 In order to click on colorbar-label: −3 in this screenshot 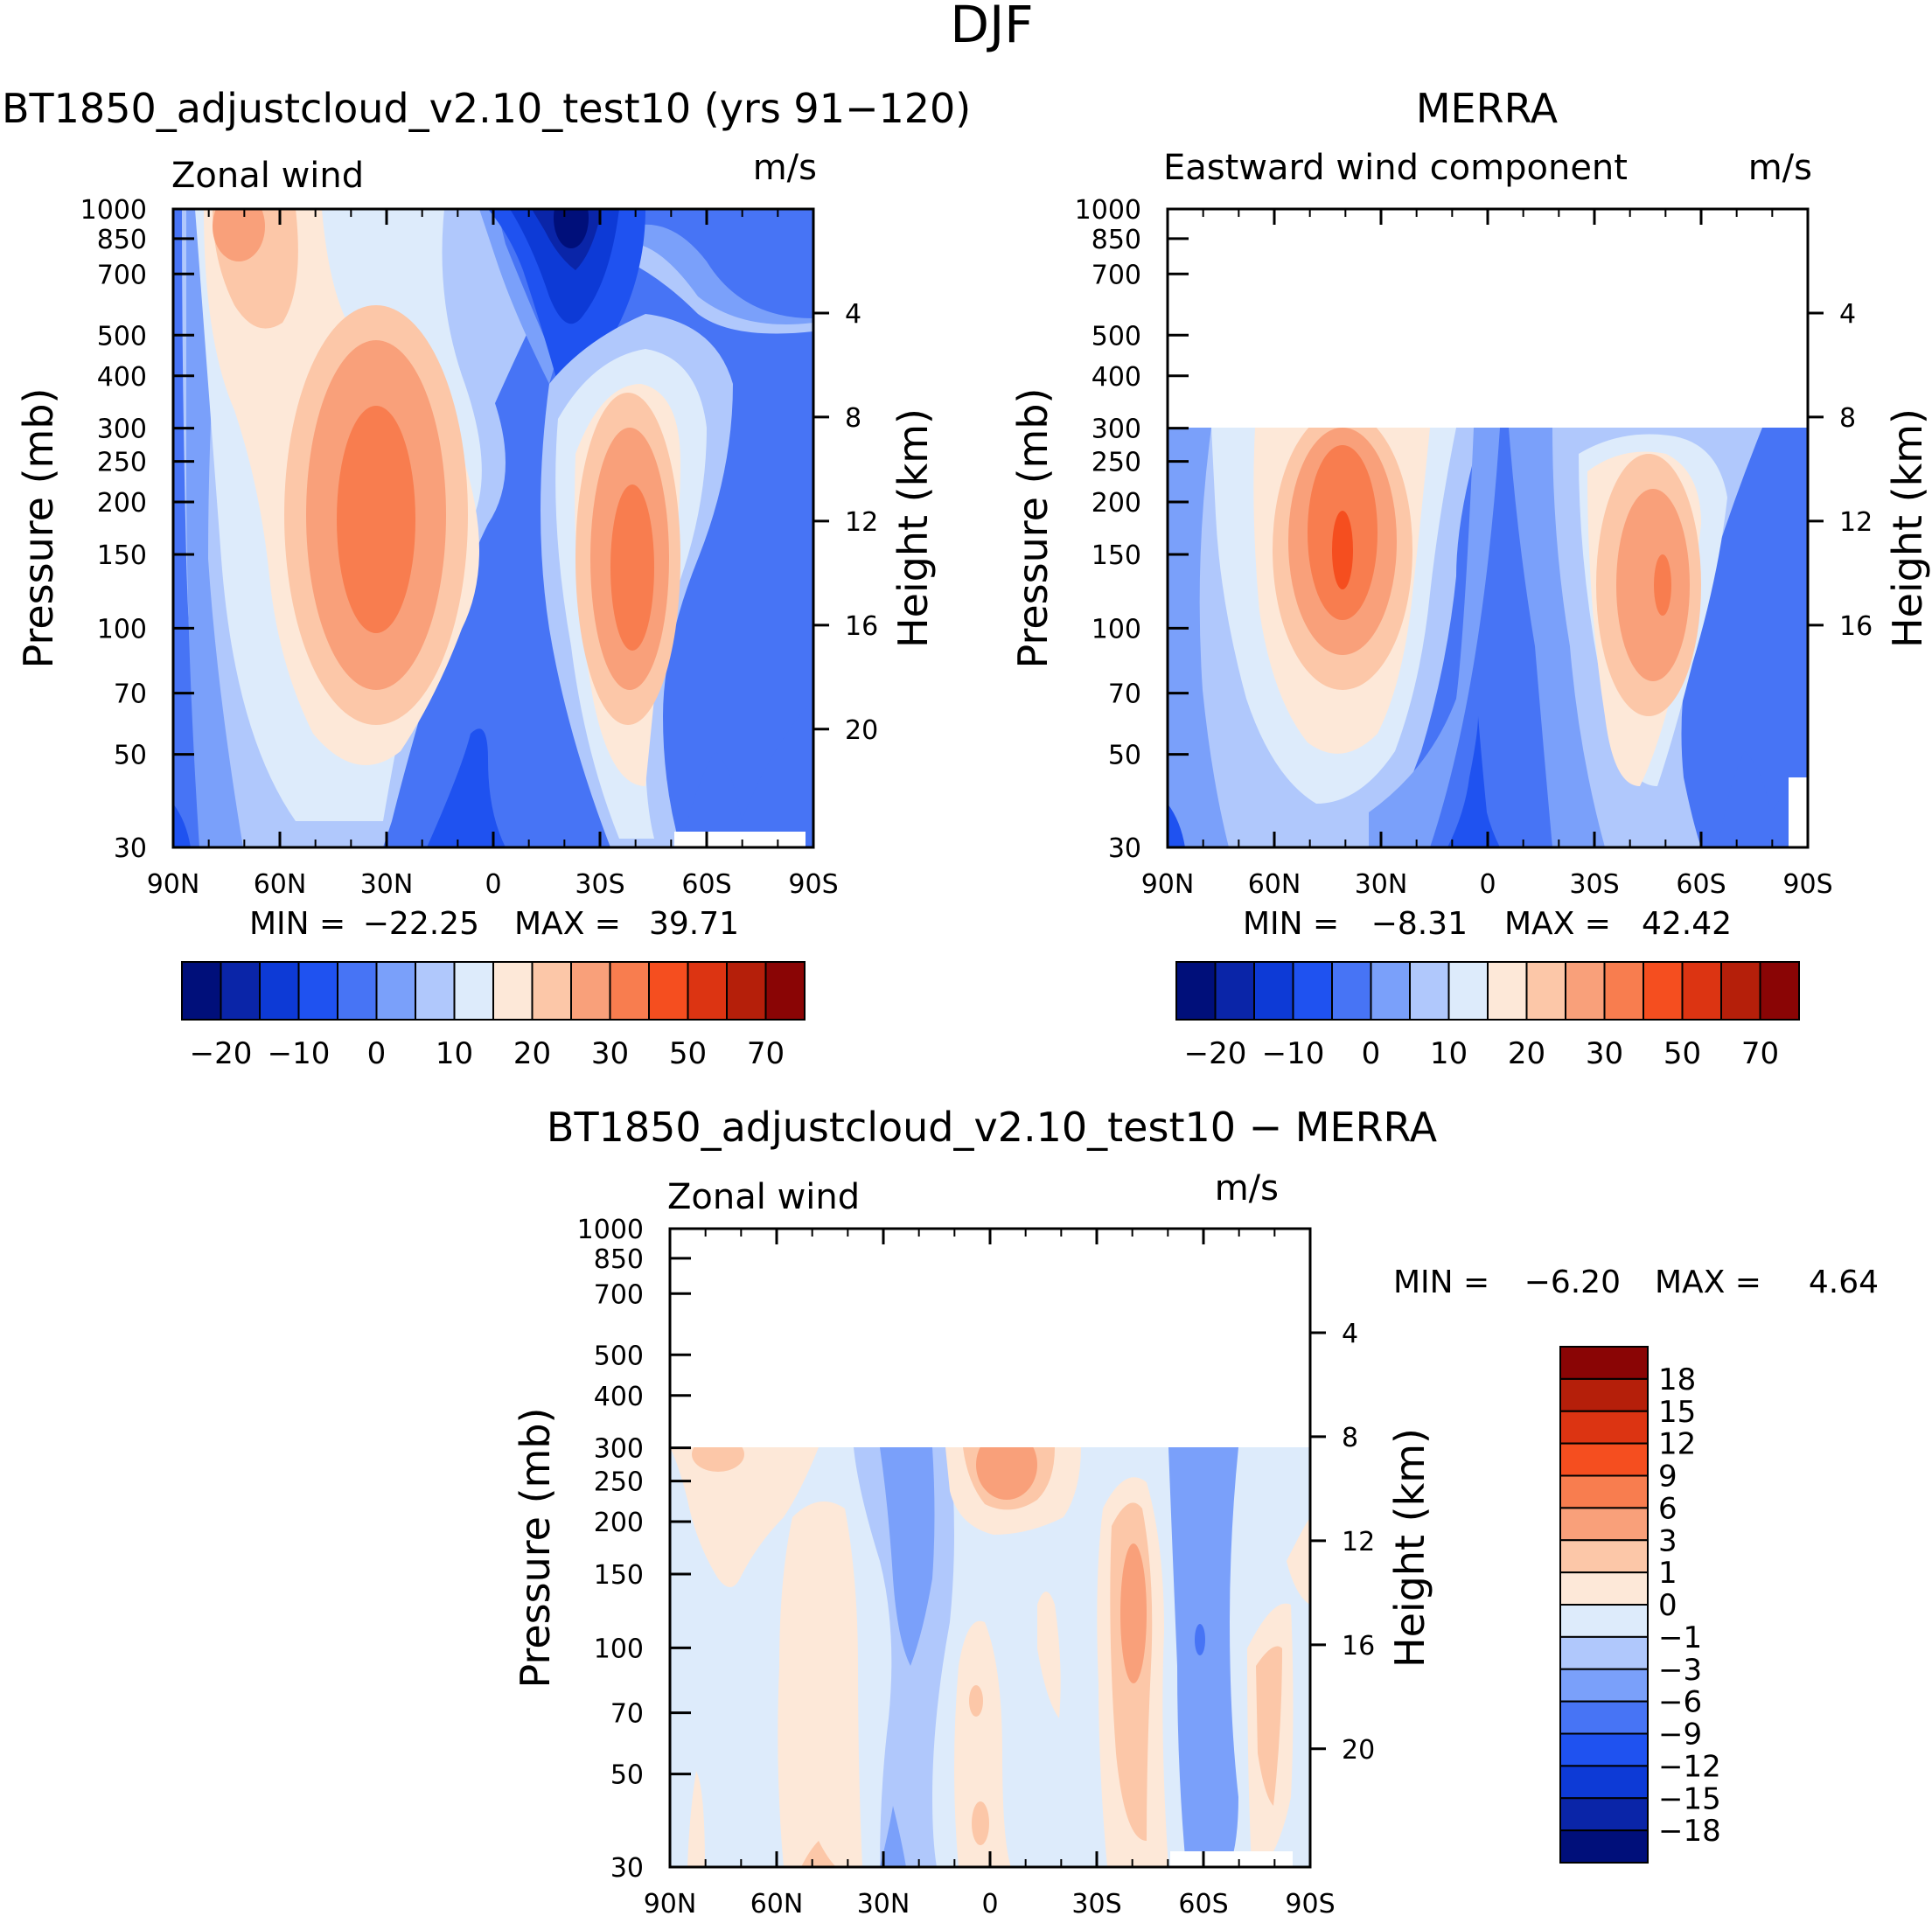, I will do `click(1680, 1670)`.